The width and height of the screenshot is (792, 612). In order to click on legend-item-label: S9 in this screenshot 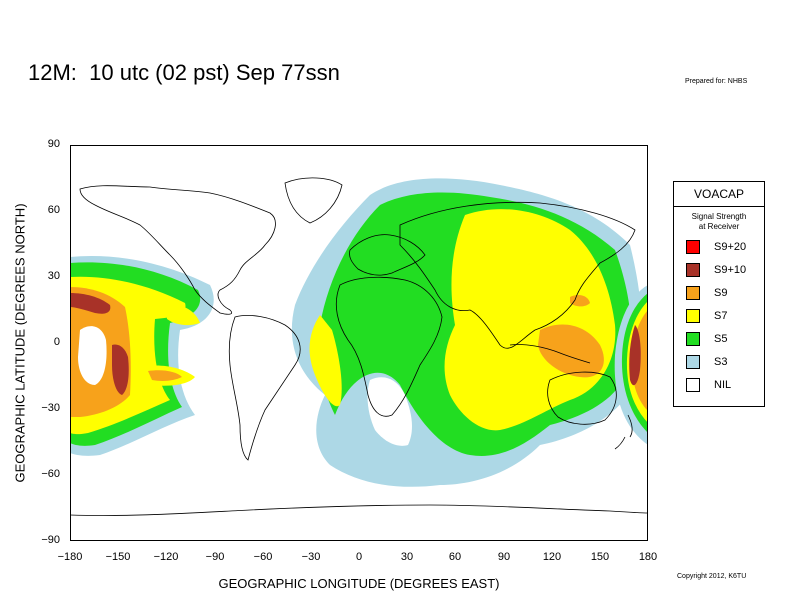, I will do `click(721, 293)`.